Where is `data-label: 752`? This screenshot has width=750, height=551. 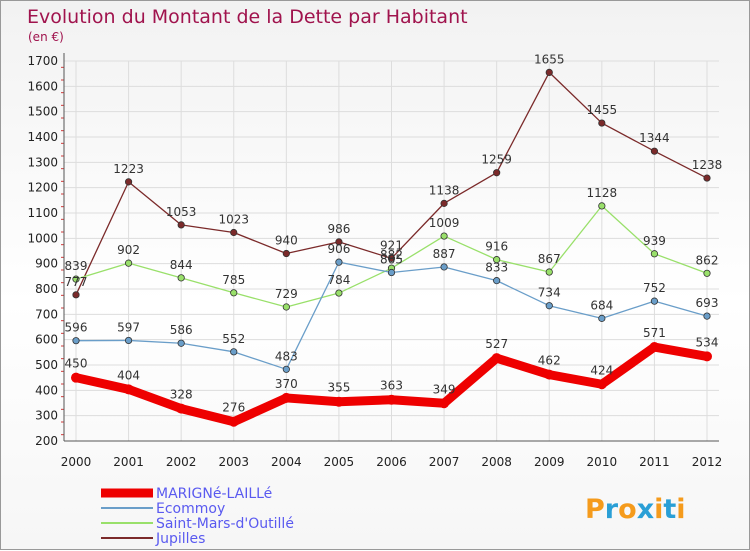 data-label: 752 is located at coordinates (654, 288).